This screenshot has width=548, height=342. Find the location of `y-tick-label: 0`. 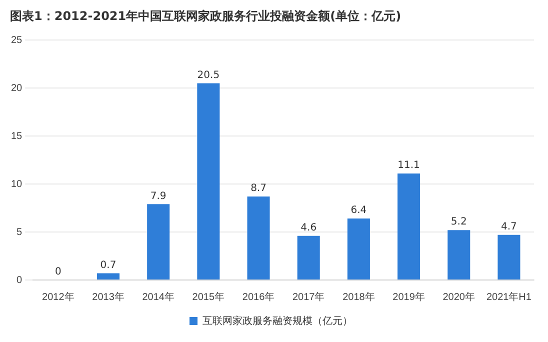

y-tick-label: 0 is located at coordinates (19, 280).